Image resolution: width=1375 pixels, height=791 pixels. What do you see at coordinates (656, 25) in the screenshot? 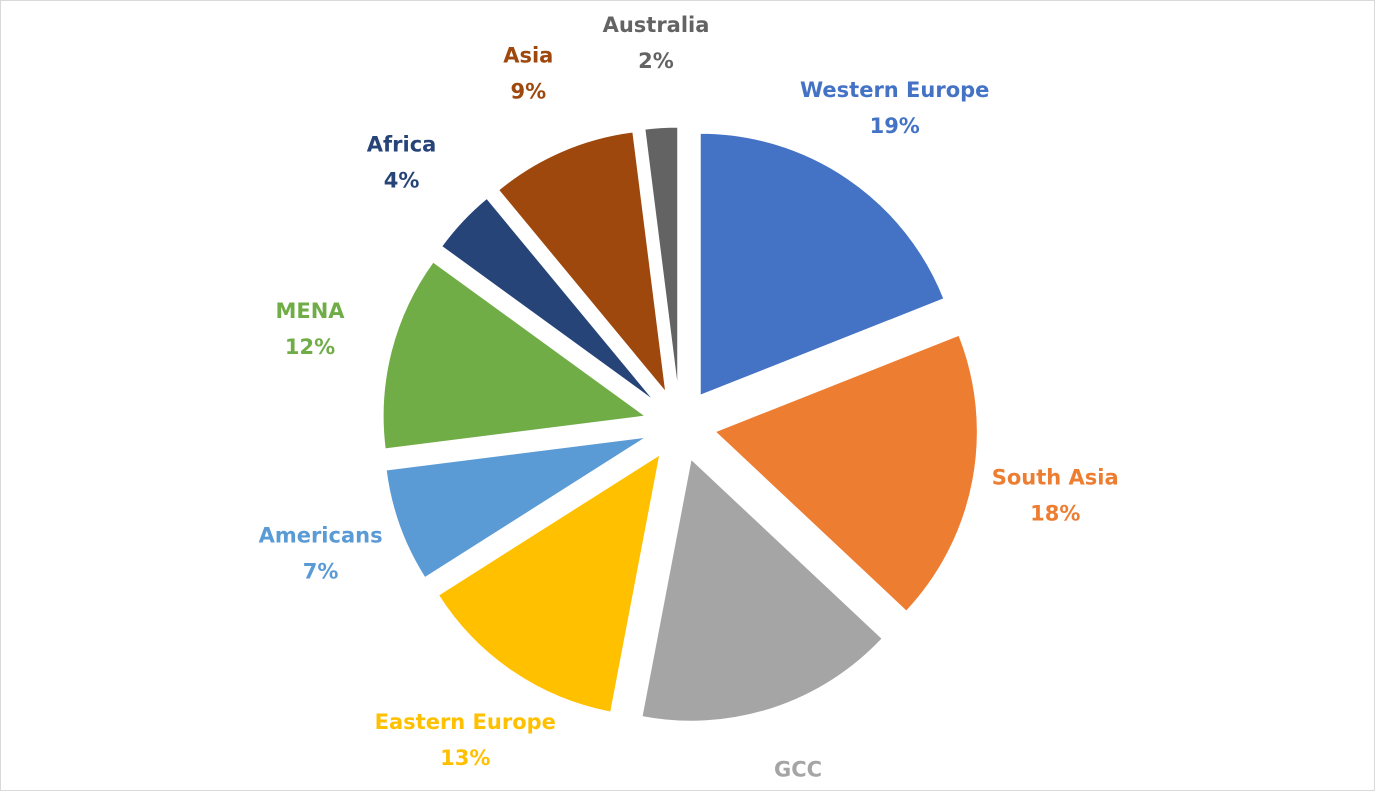
I see `slice-label: Australia` at bounding box center [656, 25].